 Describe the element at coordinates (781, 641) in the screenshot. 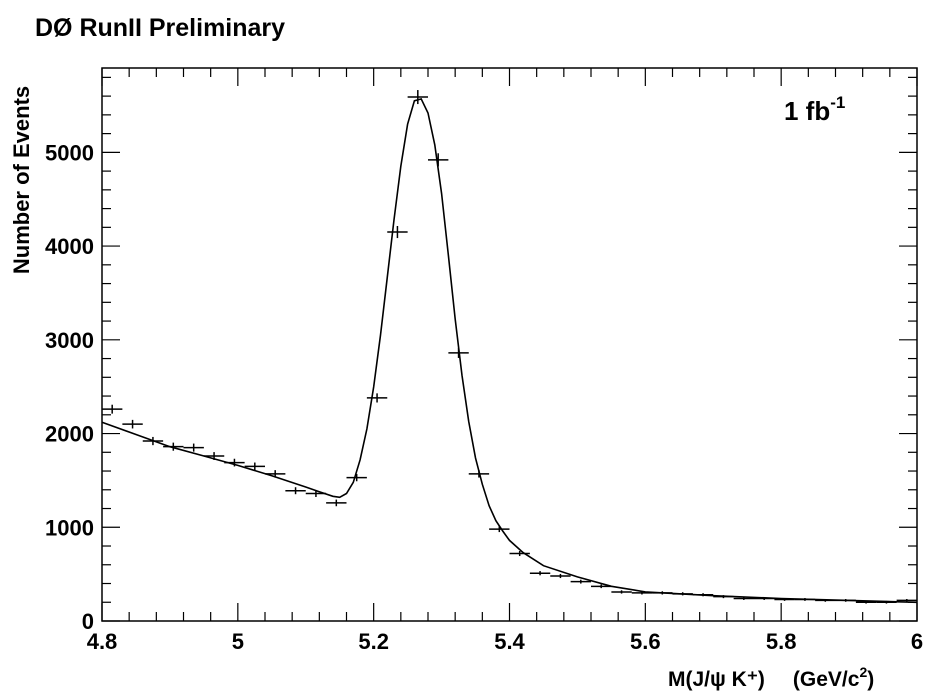

I see `x-tick-label: 5.8` at that location.